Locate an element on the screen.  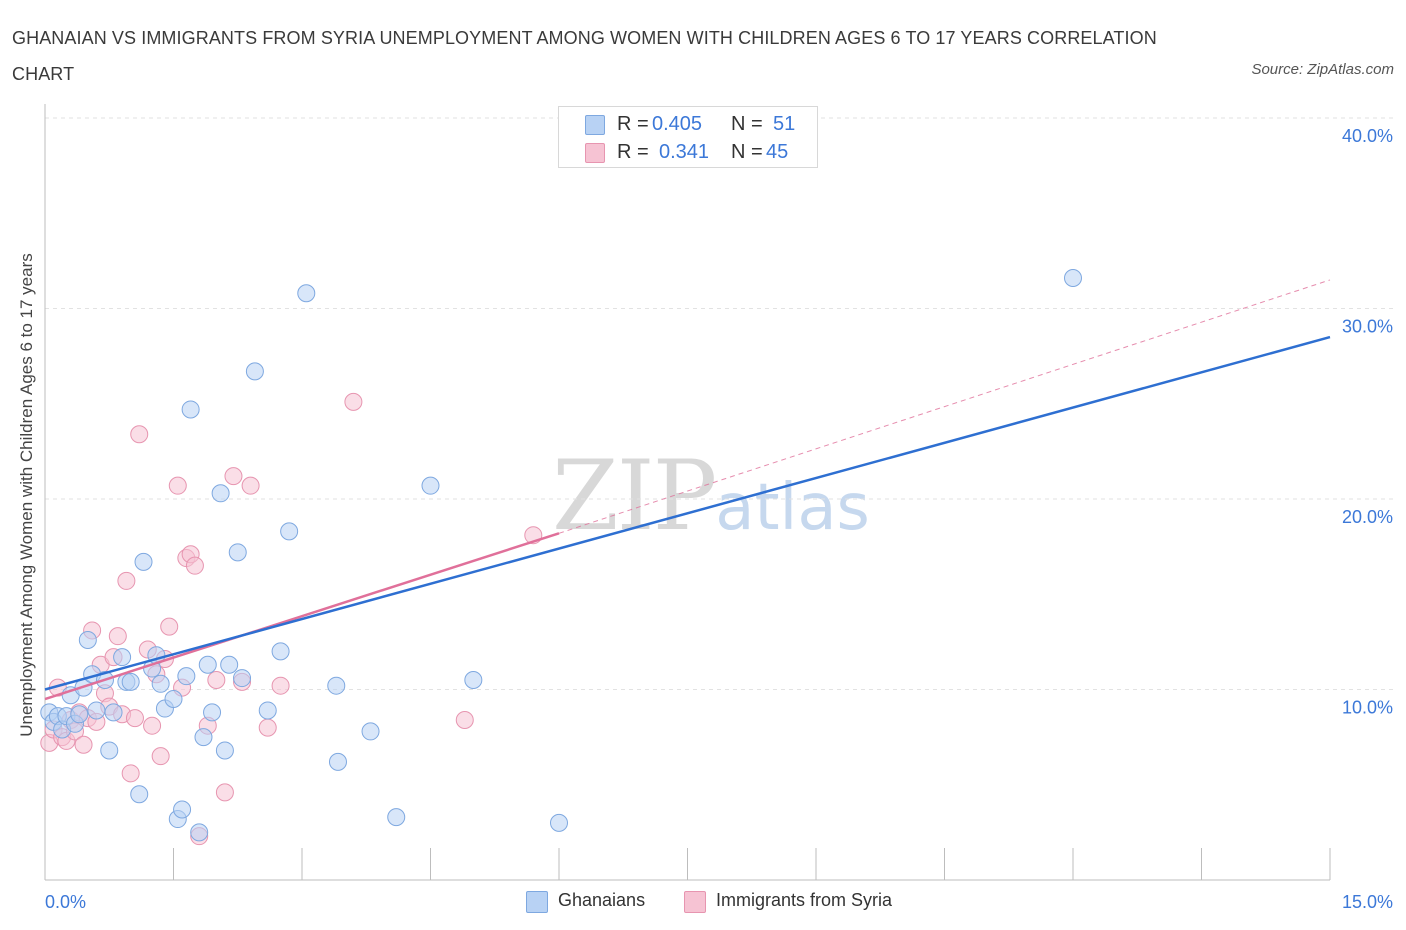
watermark: ZIPatlas is located at coordinates (711, 496).